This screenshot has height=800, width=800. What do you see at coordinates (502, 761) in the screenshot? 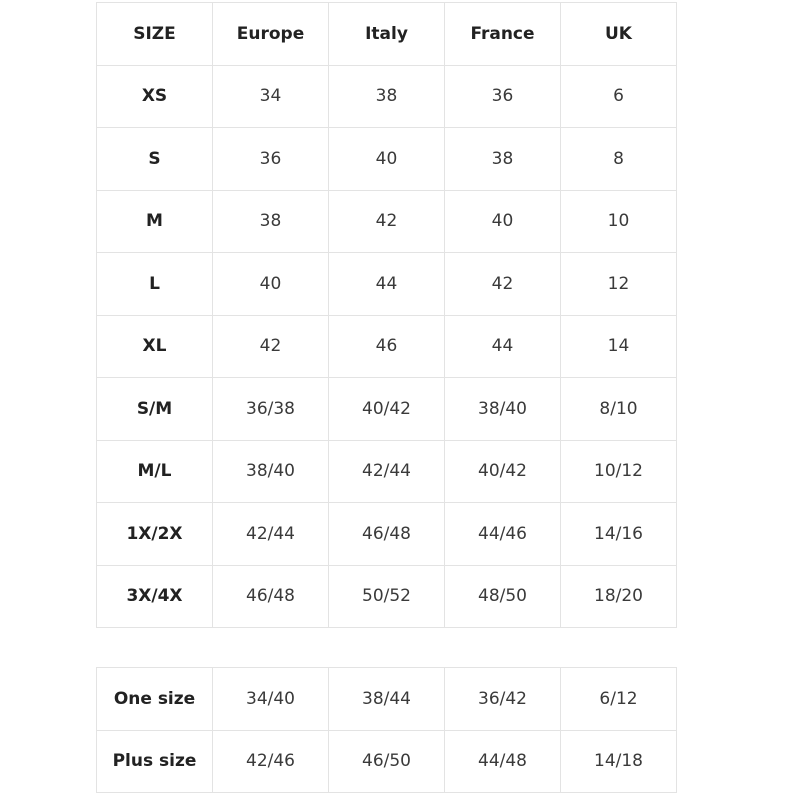
I see `size-value-cell: 44/48` at bounding box center [502, 761].